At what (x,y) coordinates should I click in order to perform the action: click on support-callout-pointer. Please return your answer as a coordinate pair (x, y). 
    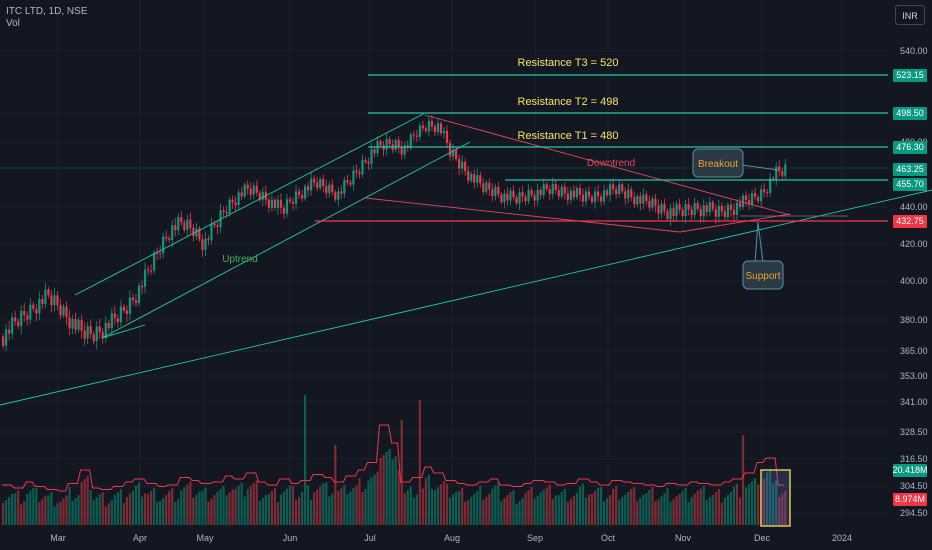
    Looking at the image, I should click on (759, 242).